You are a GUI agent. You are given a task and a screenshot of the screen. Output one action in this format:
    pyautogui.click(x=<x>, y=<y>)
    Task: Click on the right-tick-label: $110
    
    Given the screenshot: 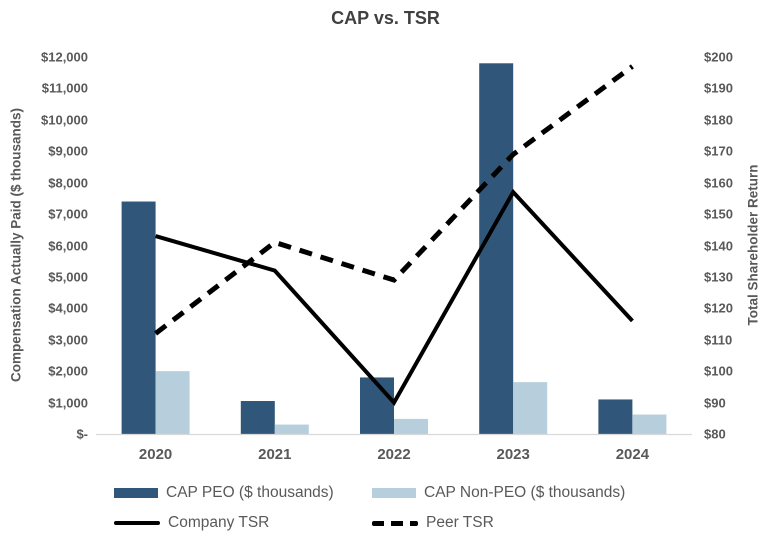 What is the action you would take?
    pyautogui.click(x=718, y=340)
    